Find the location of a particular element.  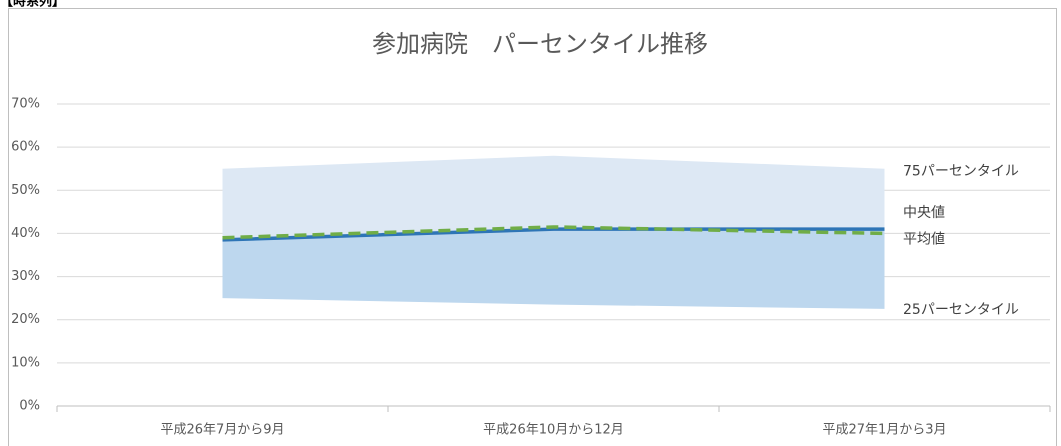

x-tick-label: 平成27年1月から3月 is located at coordinates (884, 430).